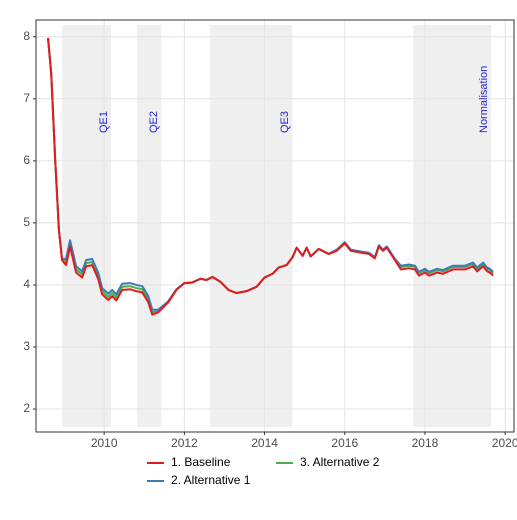  Describe the element at coordinates (425, 443) in the screenshot. I see `x-tick-label: 2018` at that location.